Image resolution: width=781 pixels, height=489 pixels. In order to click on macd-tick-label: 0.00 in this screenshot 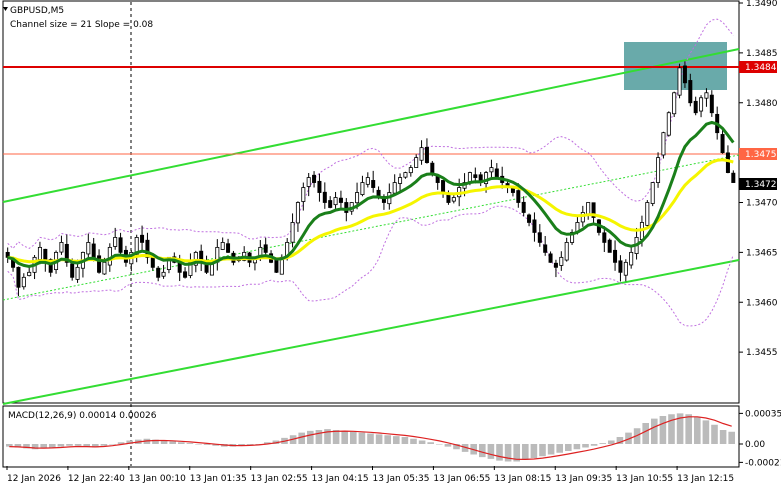, I will do `click(755, 445)`.